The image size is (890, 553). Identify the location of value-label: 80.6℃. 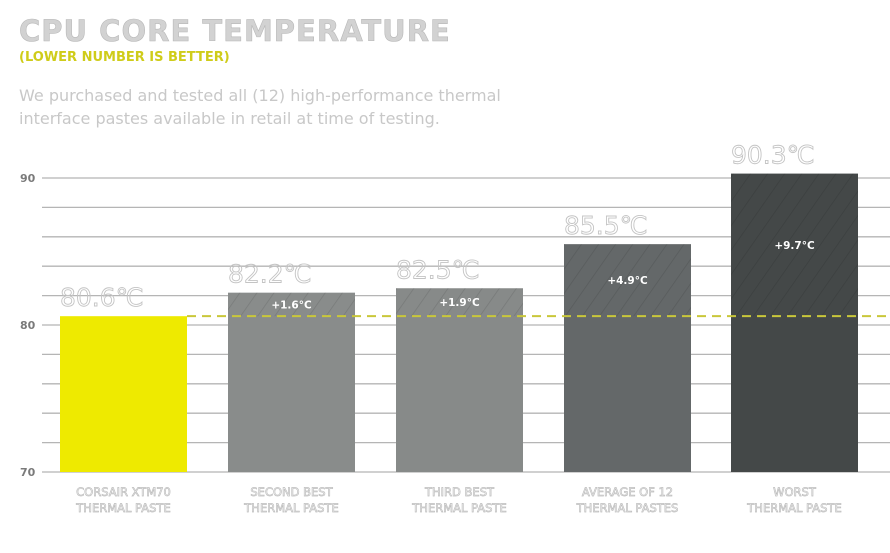
(102, 297).